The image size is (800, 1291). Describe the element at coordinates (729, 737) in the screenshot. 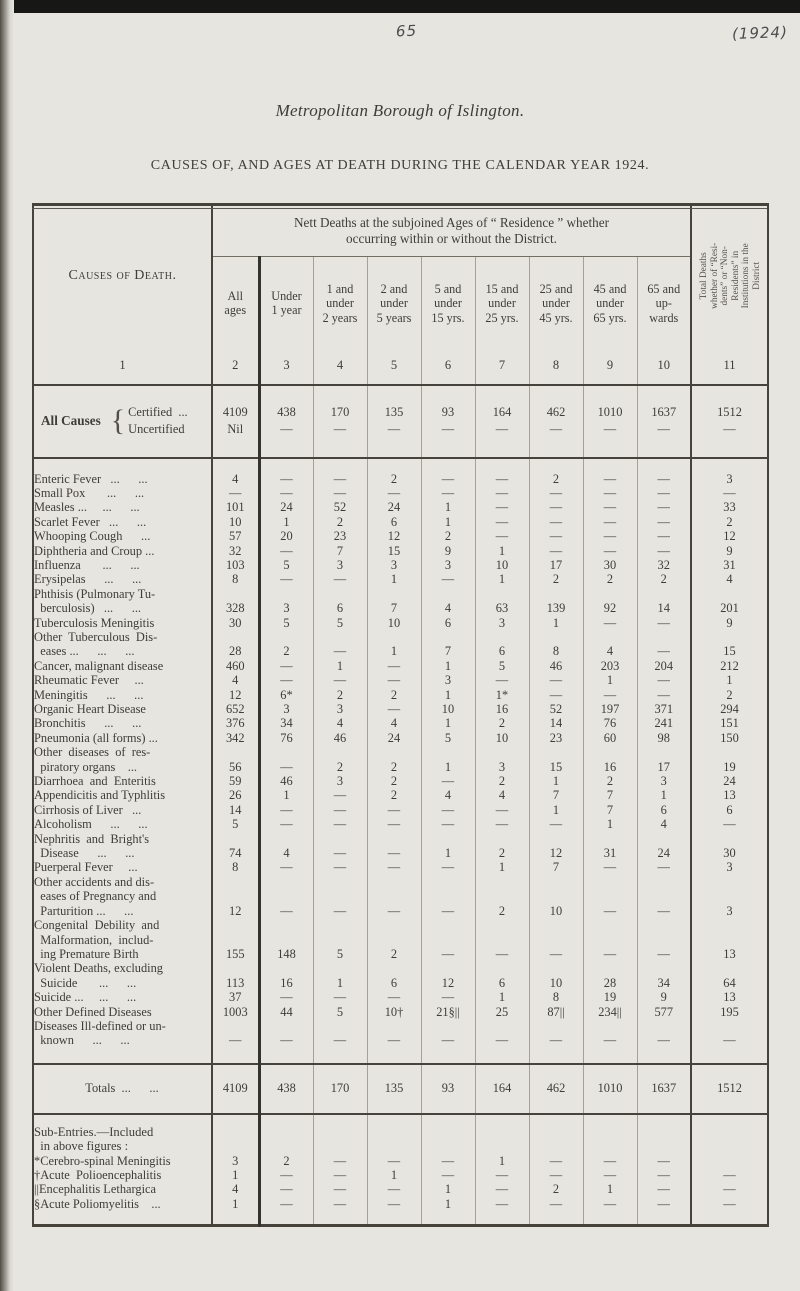

I see `cell: 150` at that location.